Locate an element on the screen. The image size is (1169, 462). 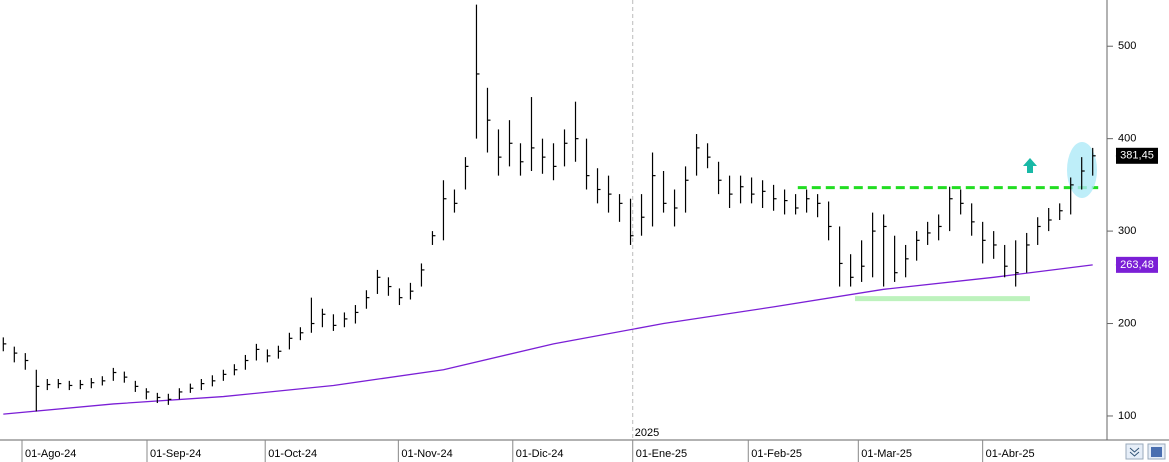
price-tag-label: 263,48 is located at coordinates (1137, 265).